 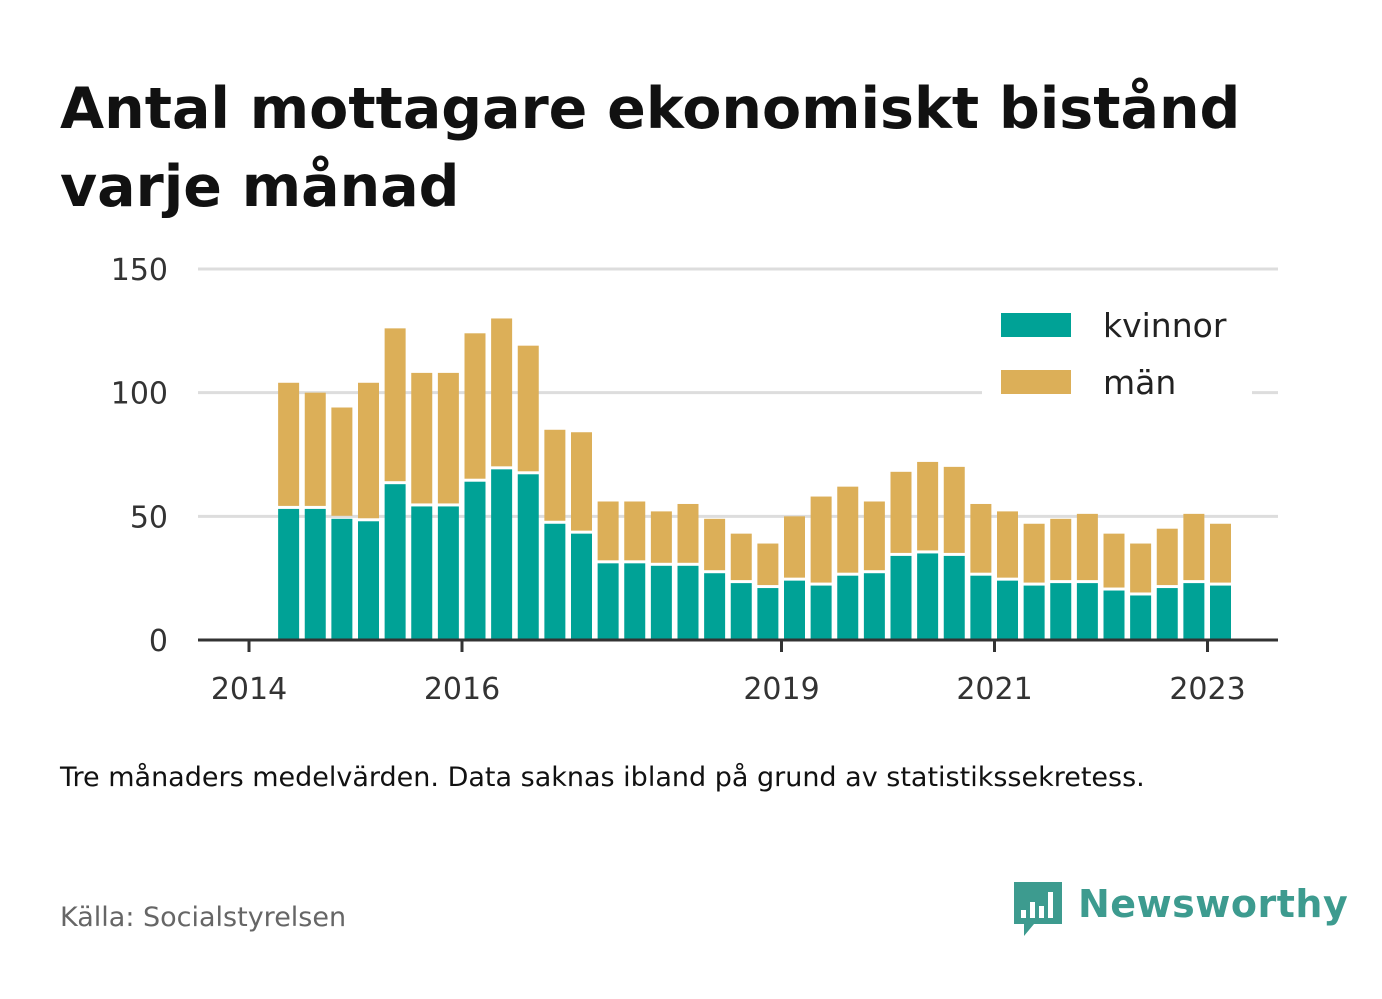 What do you see at coordinates (1036, 325) in the screenshot?
I see `legend-swatch-kvinnor` at bounding box center [1036, 325].